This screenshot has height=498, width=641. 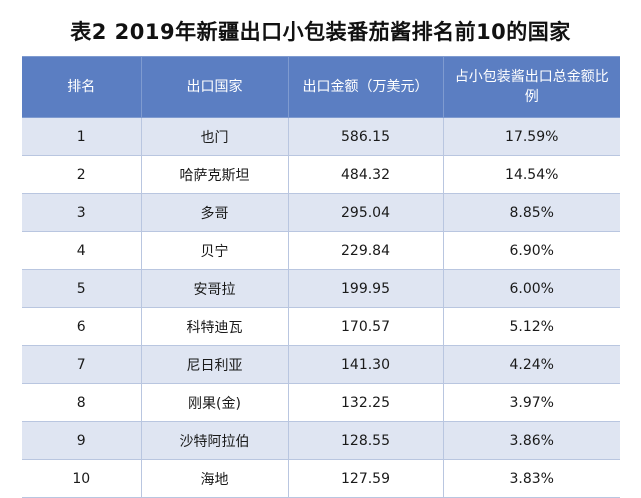 I want to click on rank-cell: 4, so click(x=82, y=250).